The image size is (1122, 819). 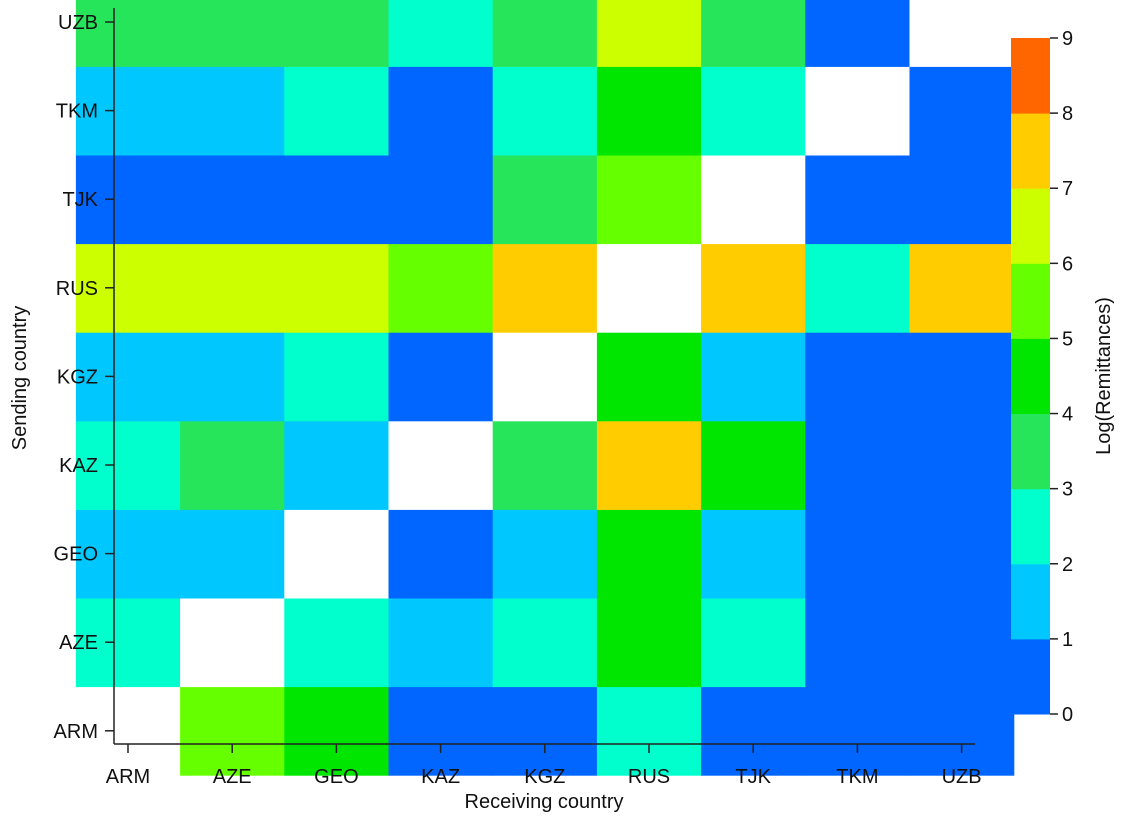 I want to click on heatmap-cell-TJK-KGZ, so click(x=545, y=199).